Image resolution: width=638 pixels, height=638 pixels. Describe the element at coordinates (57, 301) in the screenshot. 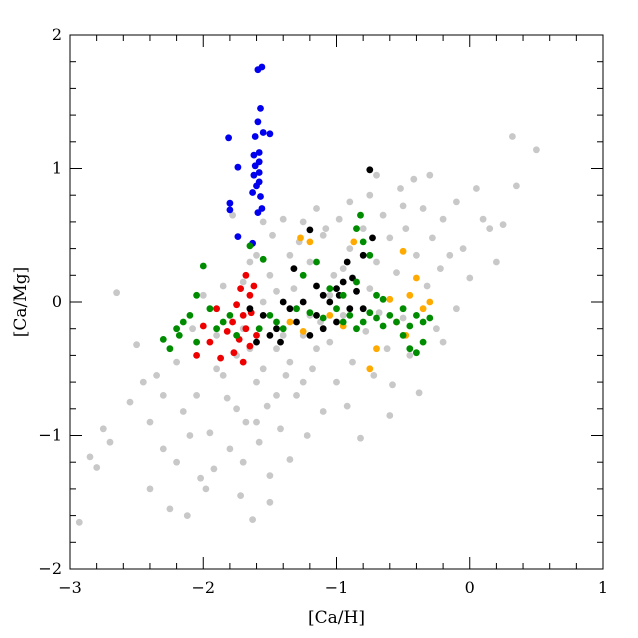

I see `y-tick-label: 0` at that location.